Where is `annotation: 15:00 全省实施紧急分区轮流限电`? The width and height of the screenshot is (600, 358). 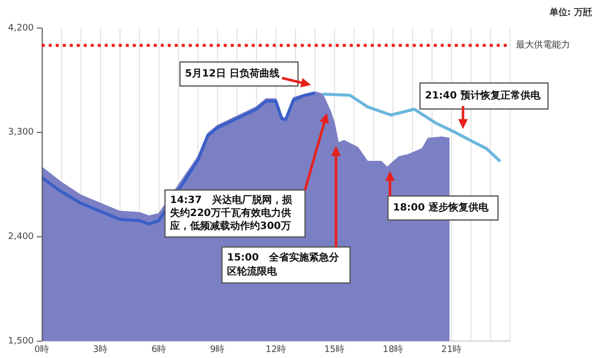 annotation: 15:00 全省实施紧急分区轮流限电 is located at coordinates (283, 265).